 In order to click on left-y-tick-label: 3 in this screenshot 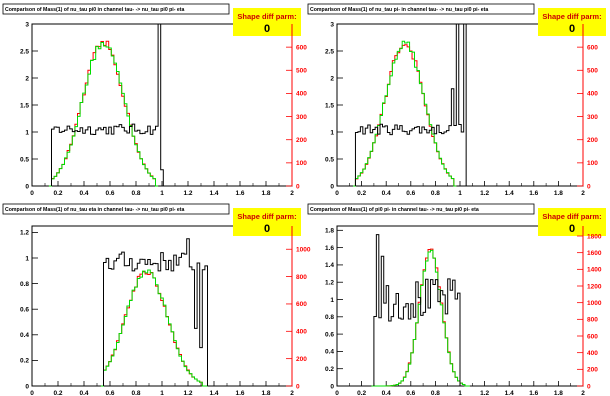, I will do `click(332, 24)`.